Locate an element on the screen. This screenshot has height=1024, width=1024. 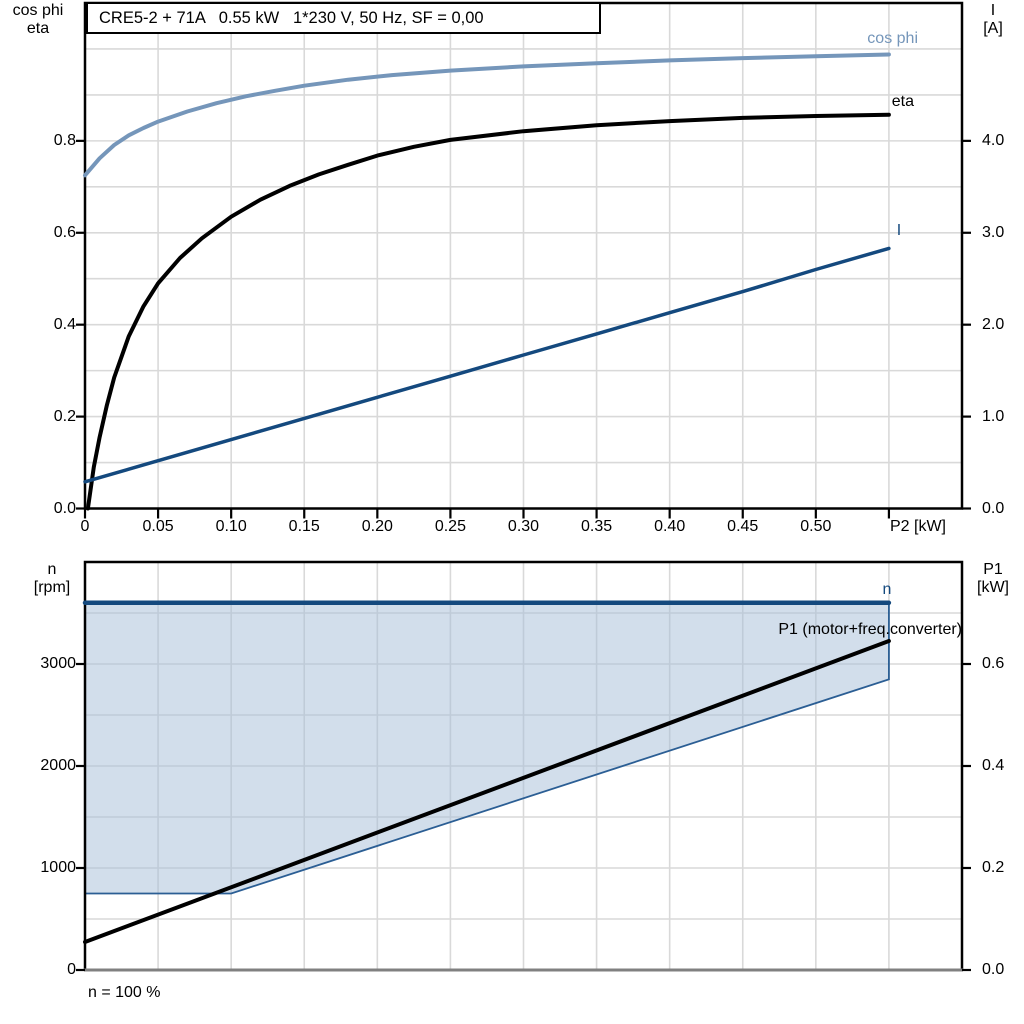
x-tick-label: 0.30 is located at coordinates (523, 526).